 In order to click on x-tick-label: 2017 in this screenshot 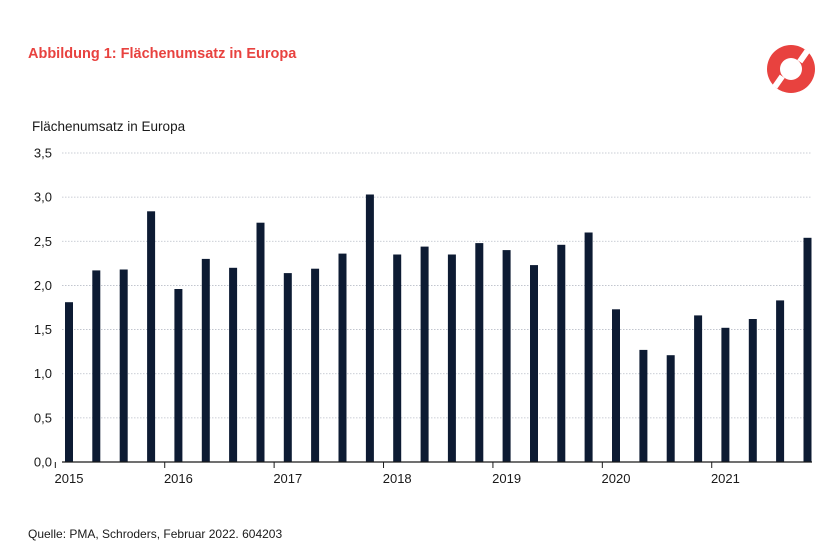, I will do `click(287, 478)`.